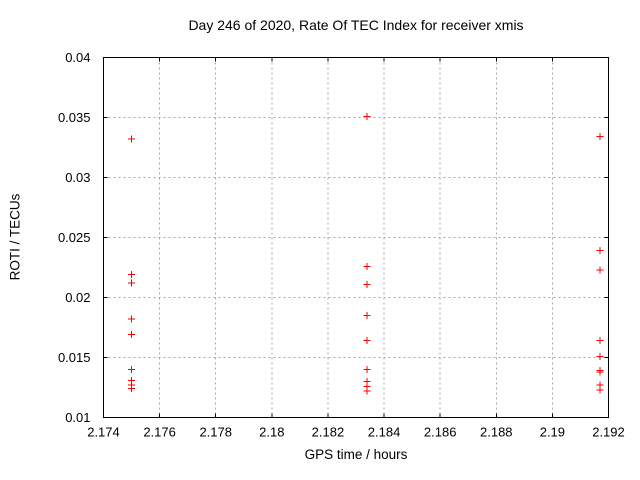 The width and height of the screenshot is (640, 480). What do you see at coordinates (271, 432) in the screenshot?
I see `x-tick-label: 2.18` at bounding box center [271, 432].